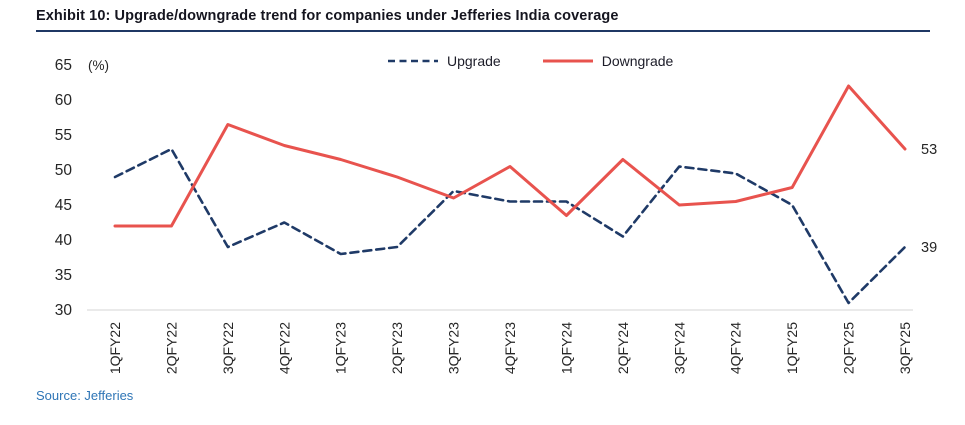 Image resolution: width=965 pixels, height=425 pixels. What do you see at coordinates (483, 31) in the screenshot?
I see `title-rule` at bounding box center [483, 31].